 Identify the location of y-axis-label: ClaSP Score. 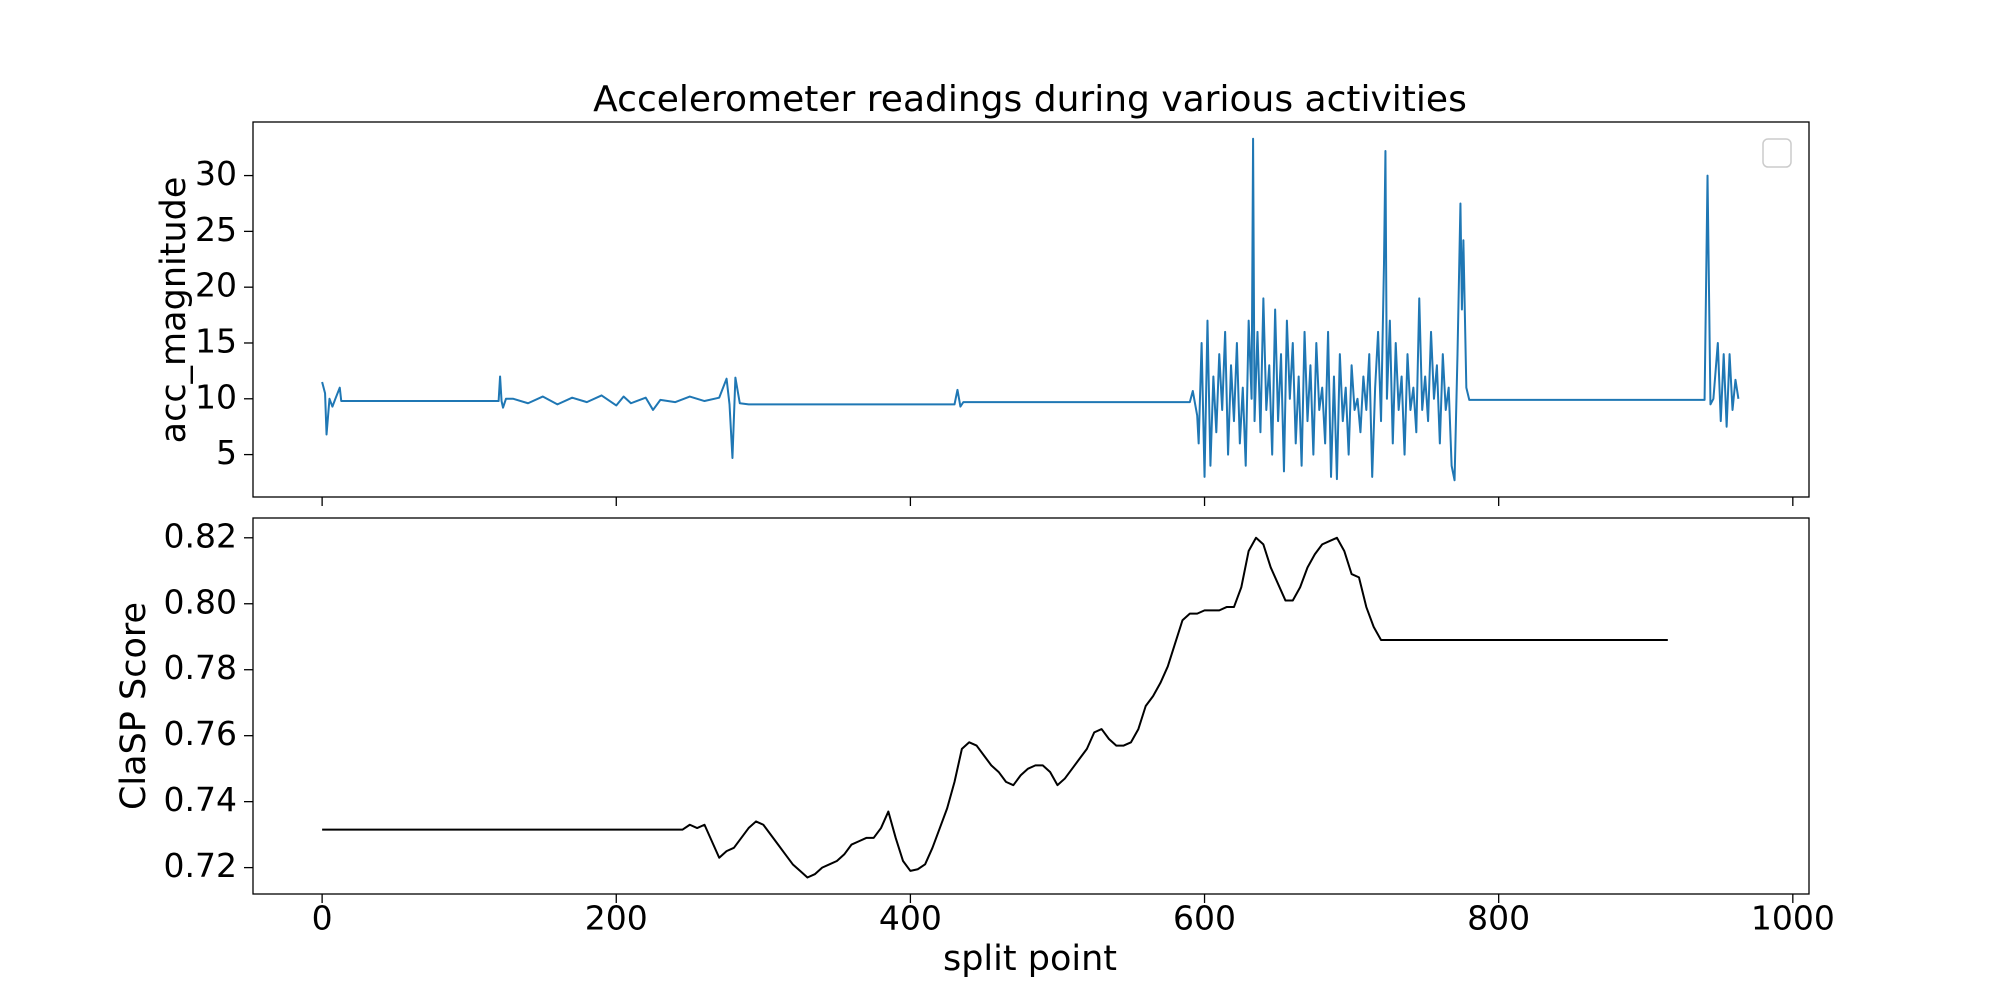
(134, 706).